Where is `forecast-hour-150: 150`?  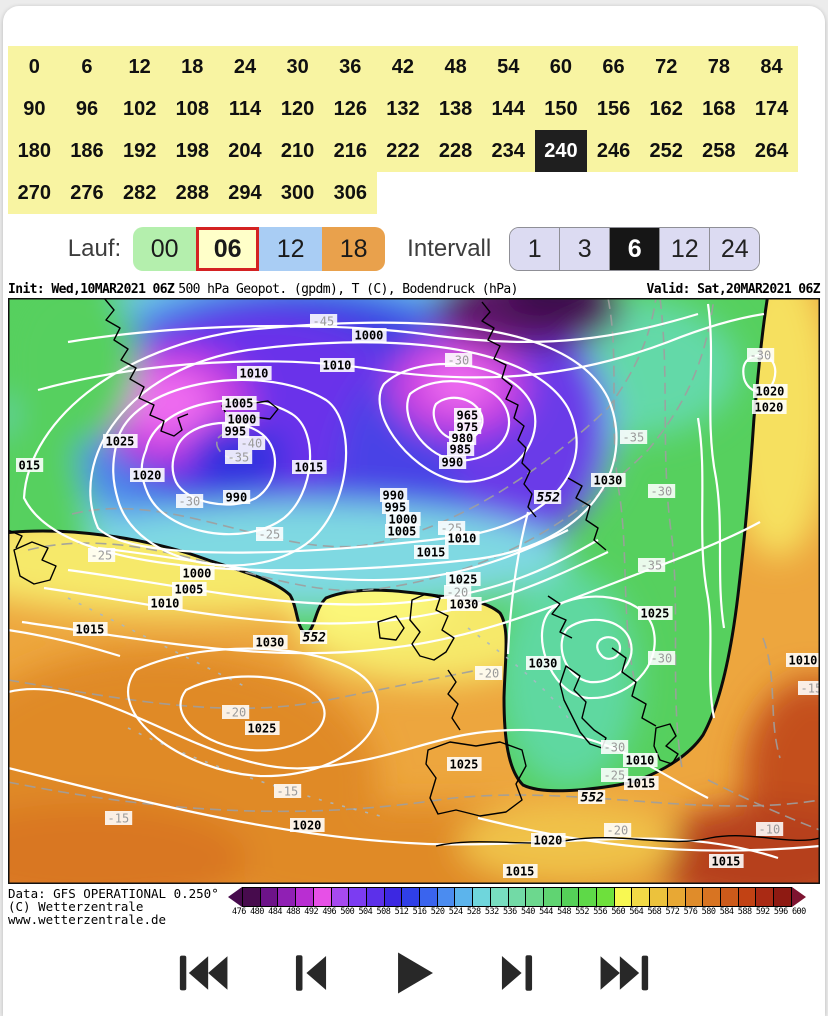
forecast-hour-150: 150 is located at coordinates (561, 109).